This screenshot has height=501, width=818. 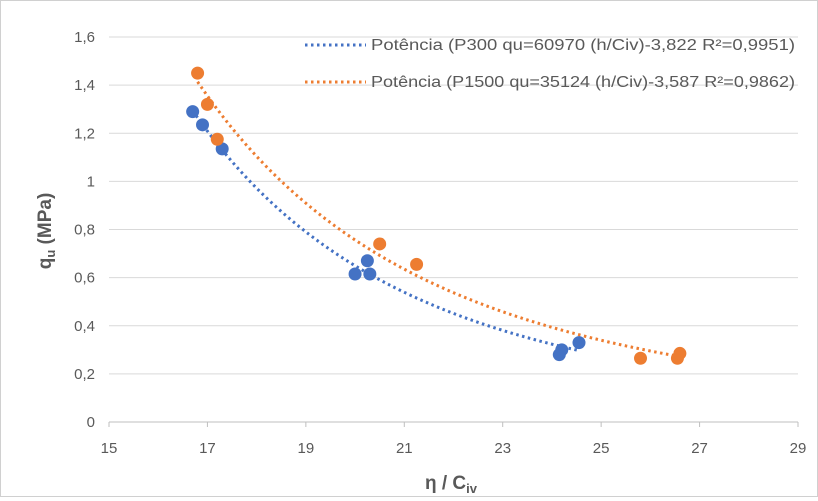 I want to click on y-axis-label: qu (MPa), so click(x=46, y=231).